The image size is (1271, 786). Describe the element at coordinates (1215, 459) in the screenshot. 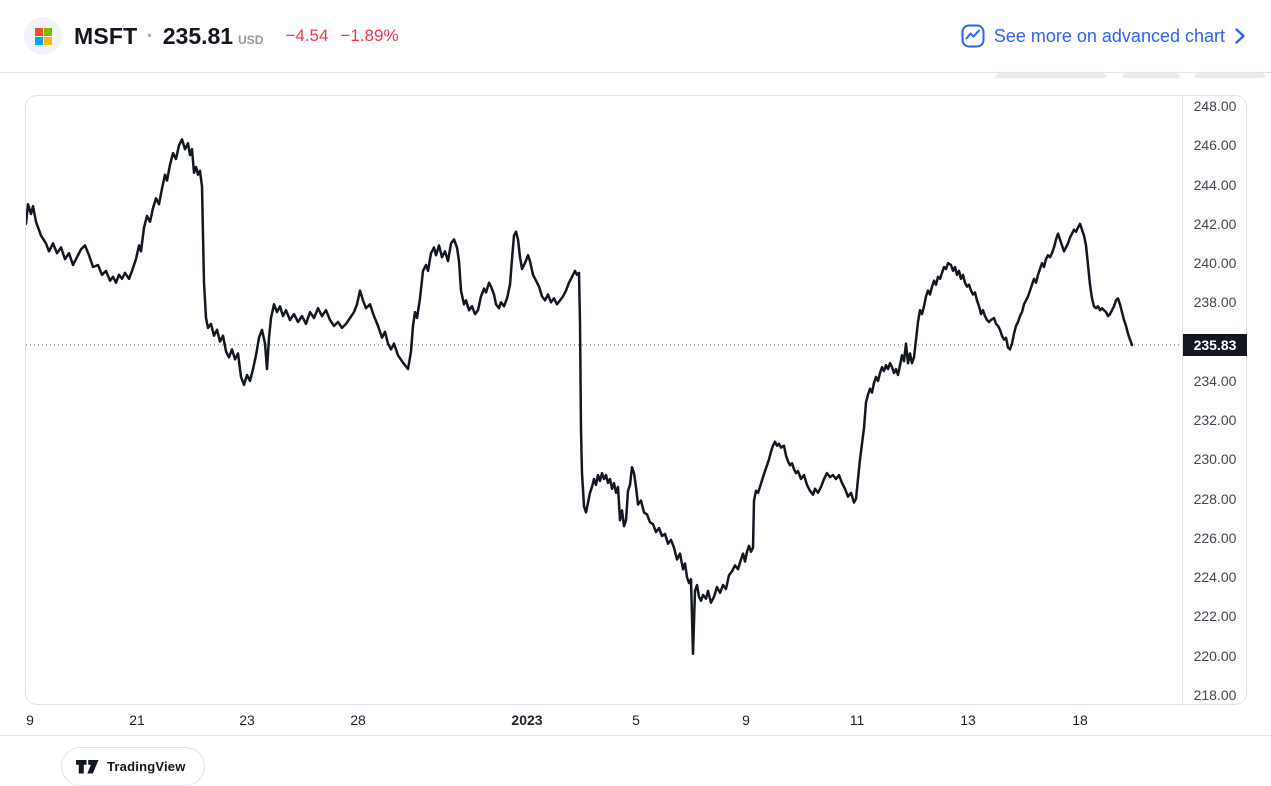

I see `price-axis-tick: 230.00` at that location.